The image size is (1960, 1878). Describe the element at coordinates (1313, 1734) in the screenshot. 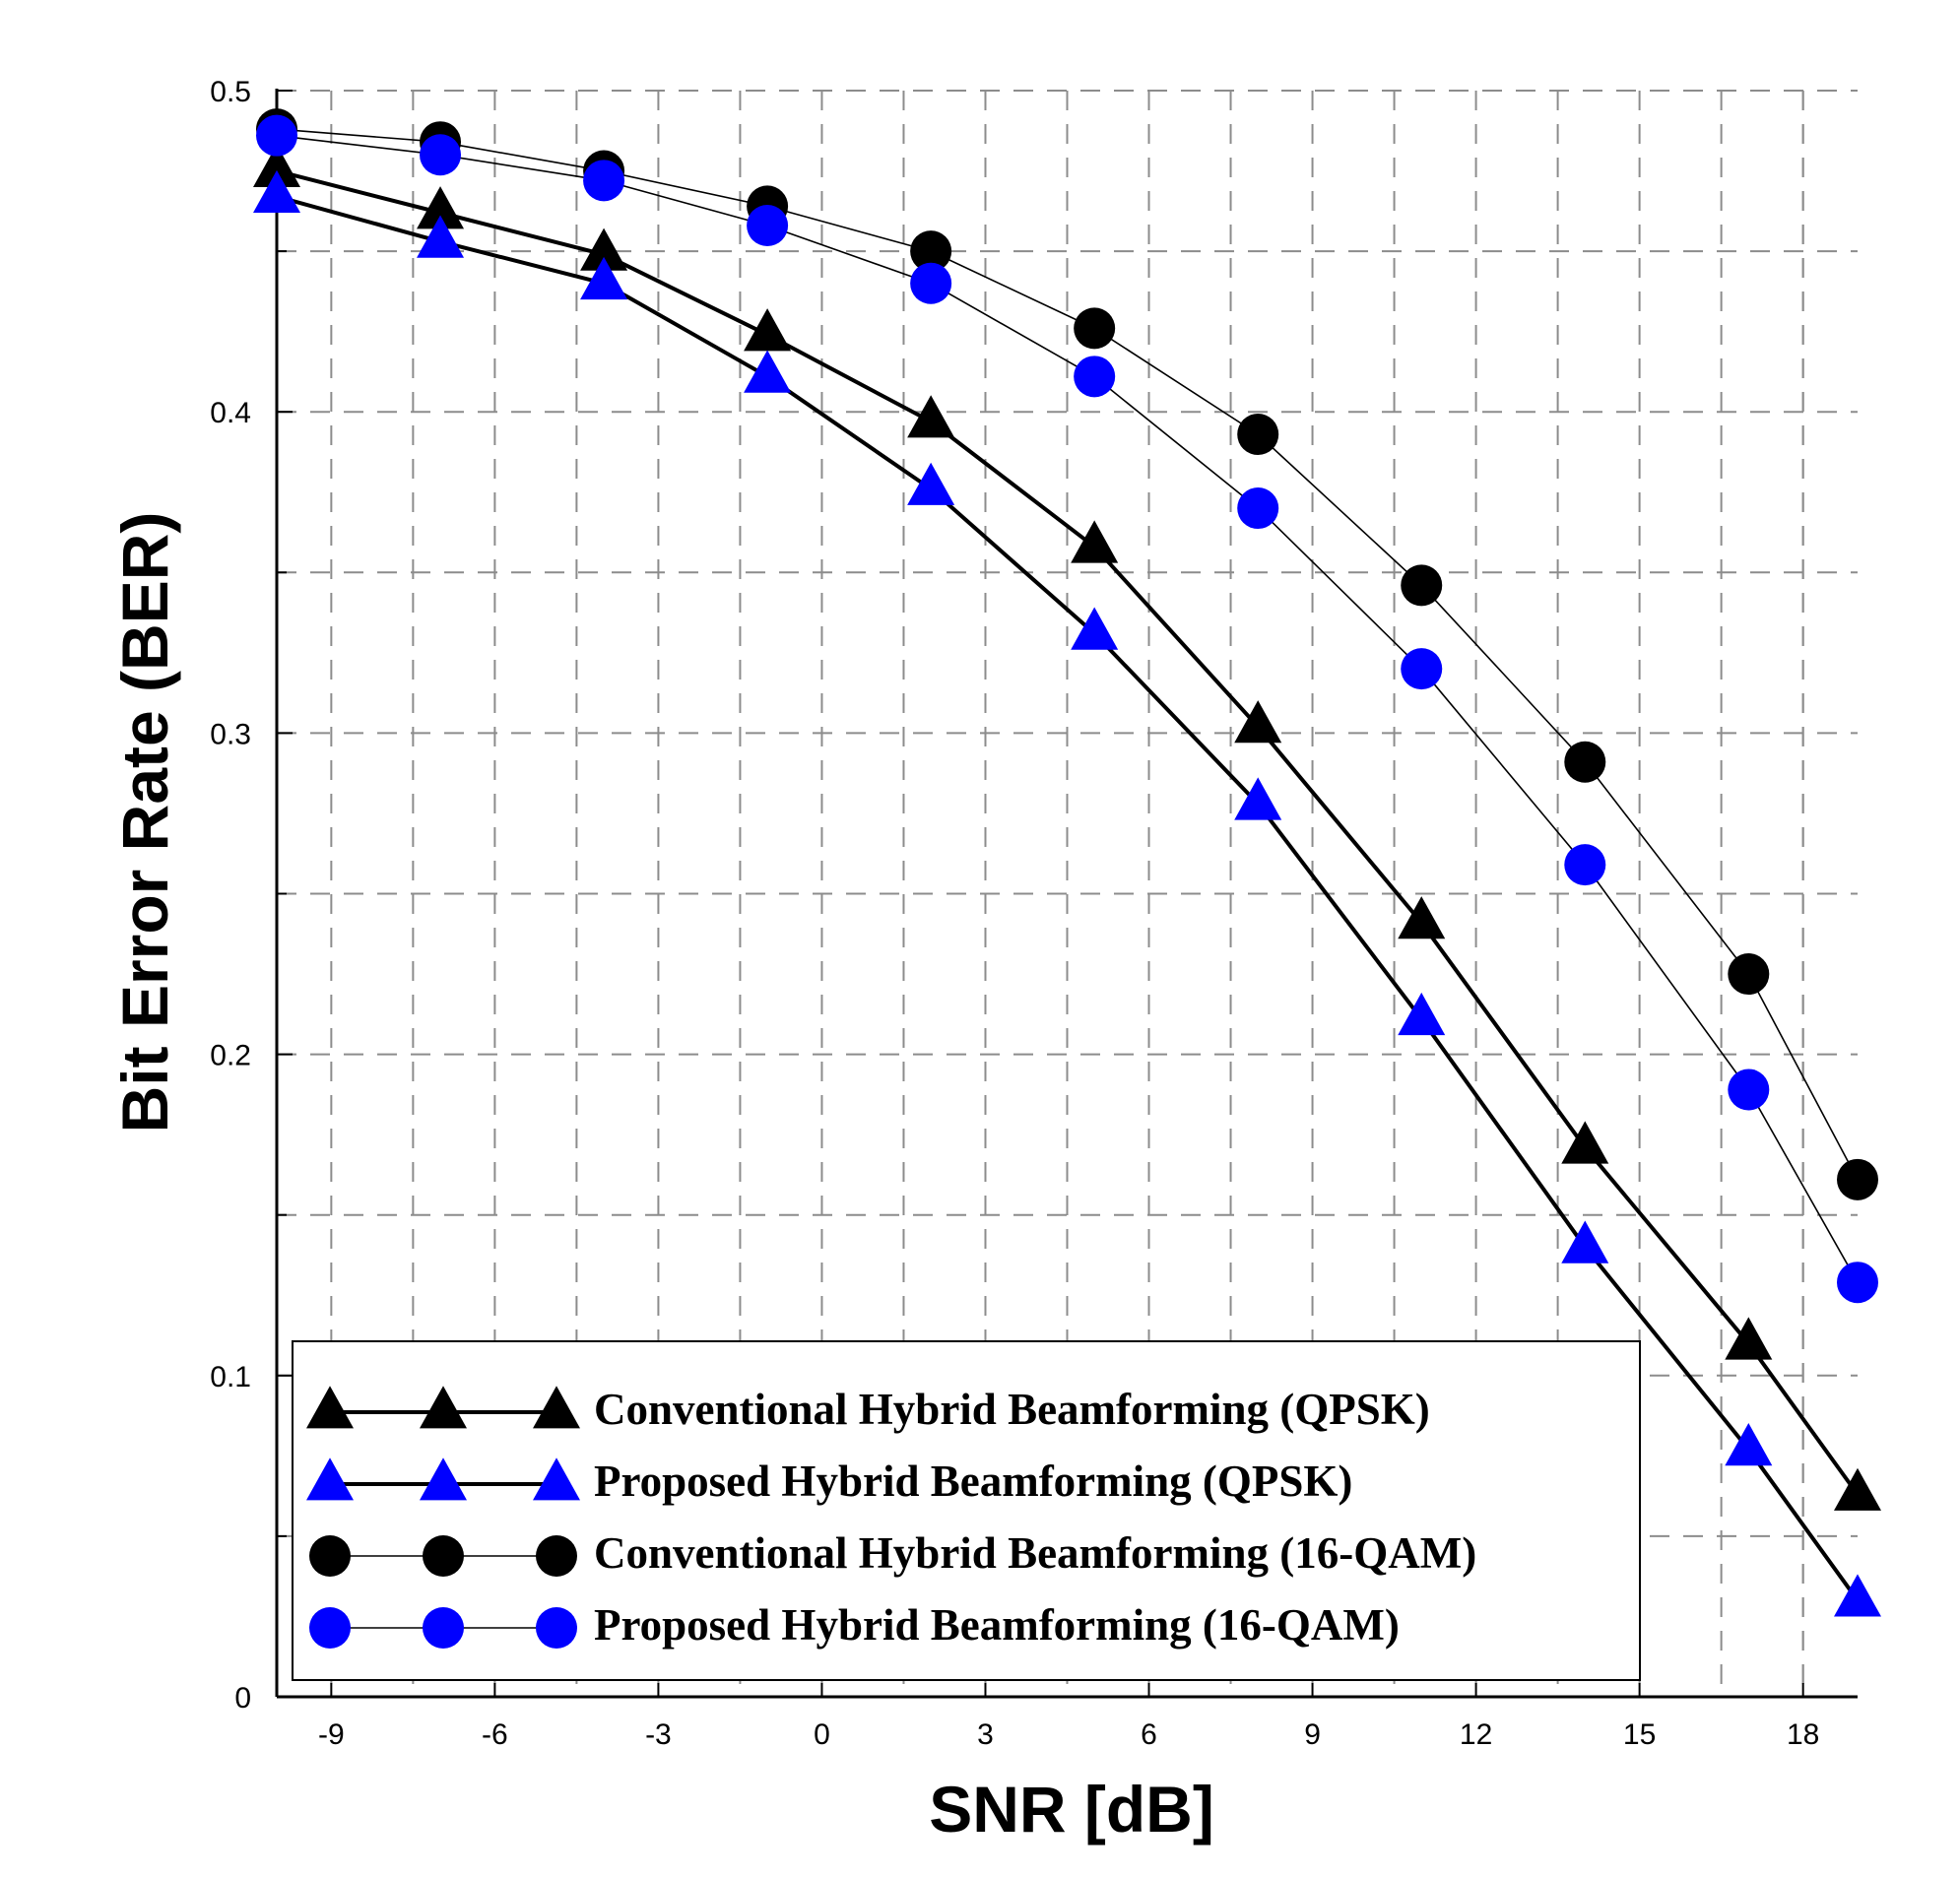

I see `x-tick-label-9: 9` at that location.